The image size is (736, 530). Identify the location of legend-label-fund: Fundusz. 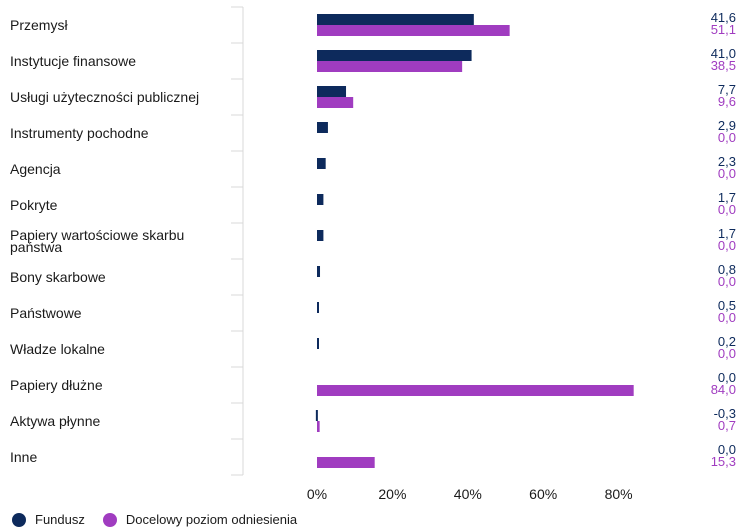
(60, 519).